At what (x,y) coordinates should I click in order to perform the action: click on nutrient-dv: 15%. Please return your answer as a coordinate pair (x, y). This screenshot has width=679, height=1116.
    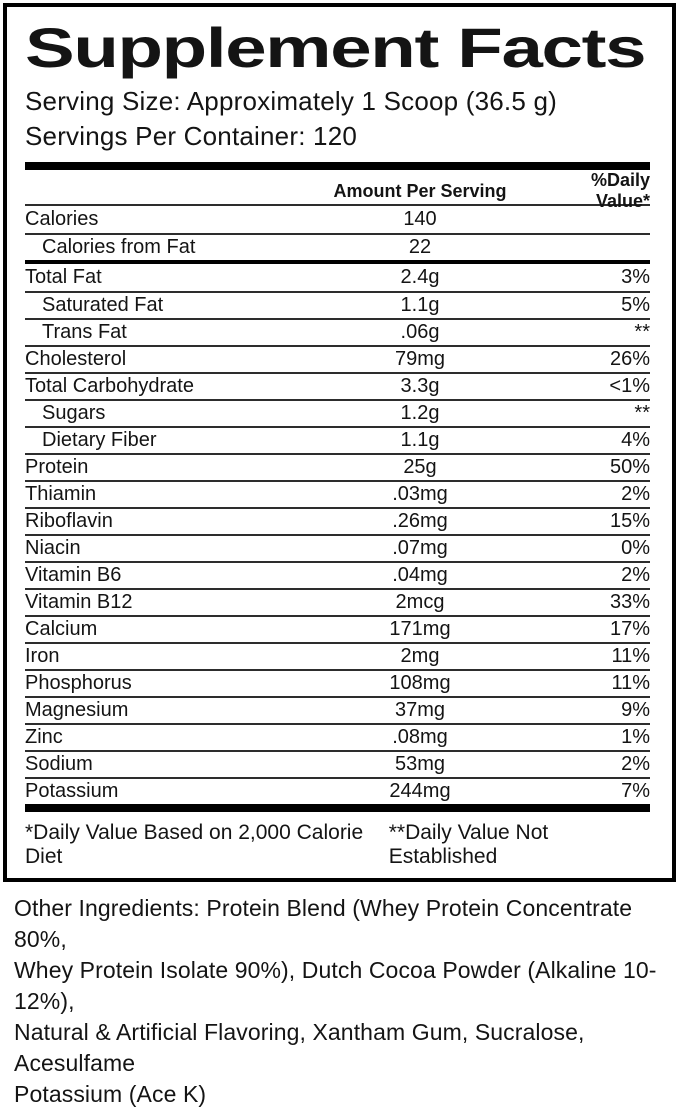
    Looking at the image, I should click on (629, 521).